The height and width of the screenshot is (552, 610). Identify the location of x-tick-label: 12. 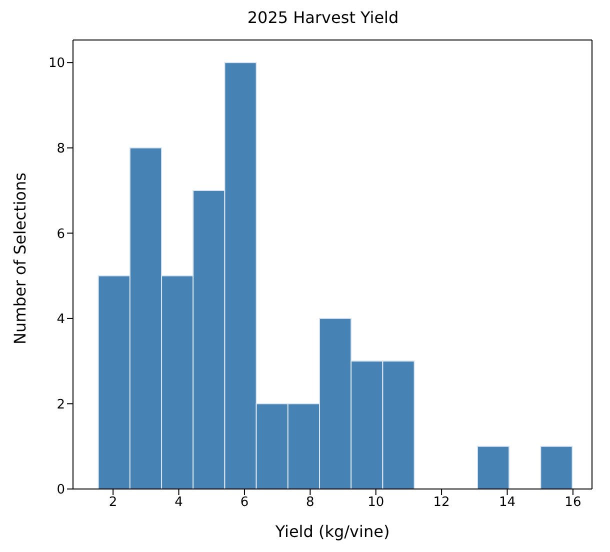
(441, 502).